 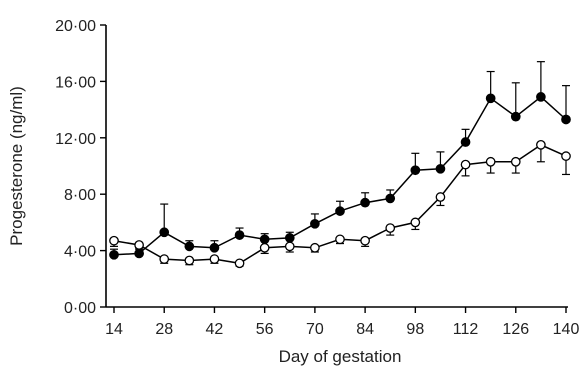 What do you see at coordinates (265, 329) in the screenshot?
I see `x-tick-label: 56` at bounding box center [265, 329].